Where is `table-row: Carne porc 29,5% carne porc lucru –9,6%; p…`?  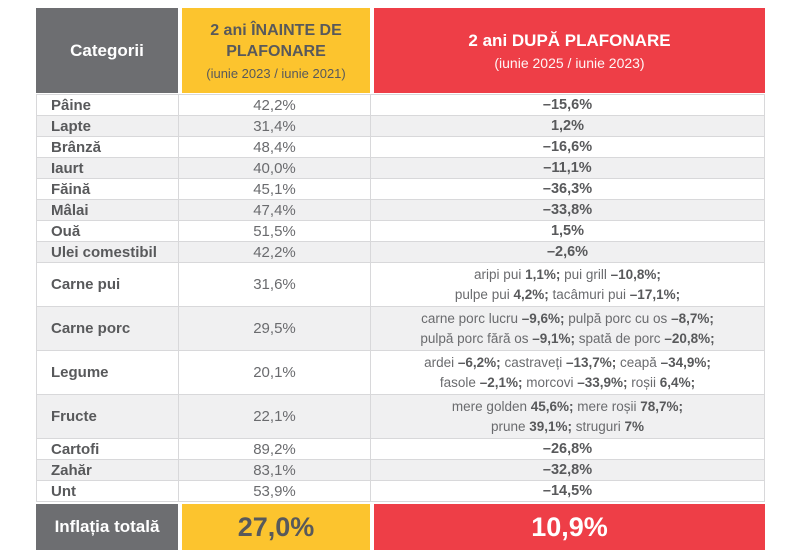
table-row: Carne porc 29,5% carne porc lucru –9,6%; p… is located at coordinates (400, 328).